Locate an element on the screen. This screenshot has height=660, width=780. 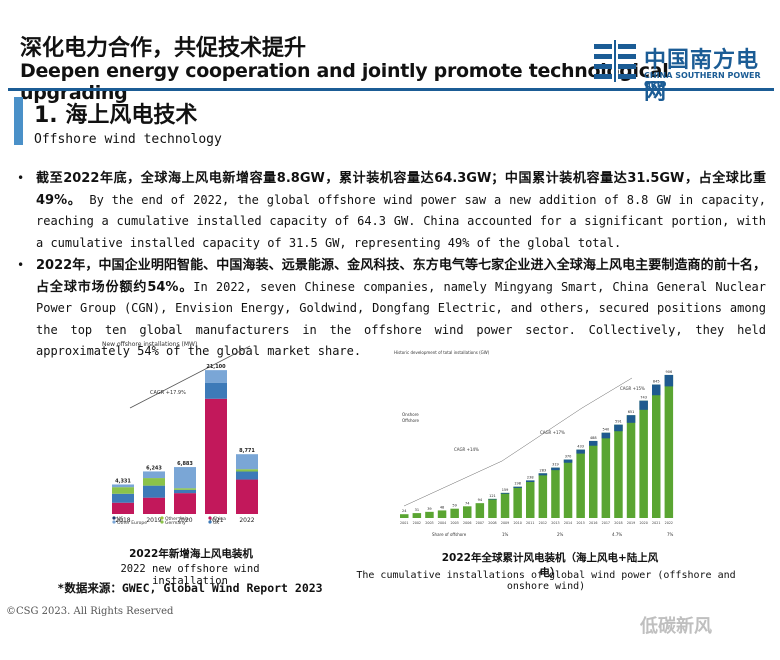
data-source: *数据来源：GWEC, Global Wind Report 2023 is located at coordinates (190, 588).